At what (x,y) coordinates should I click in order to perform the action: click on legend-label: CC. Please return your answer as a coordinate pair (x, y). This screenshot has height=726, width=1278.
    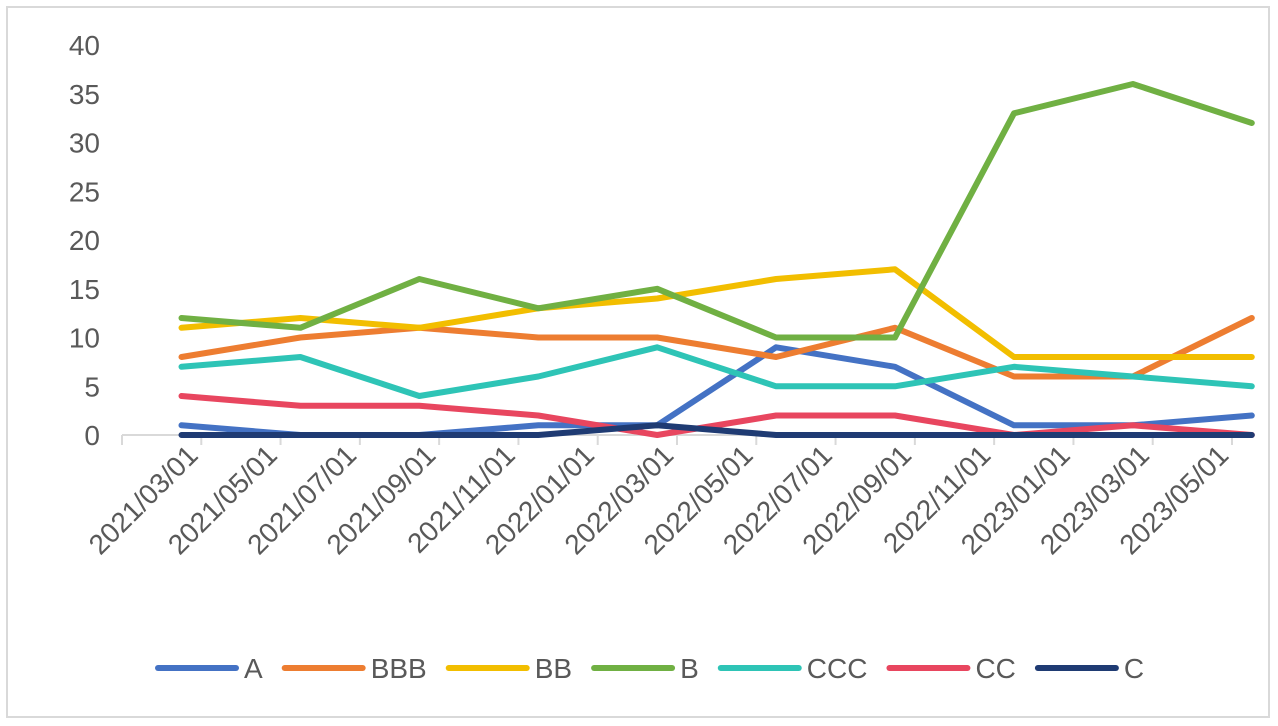
    Looking at the image, I should click on (995, 668).